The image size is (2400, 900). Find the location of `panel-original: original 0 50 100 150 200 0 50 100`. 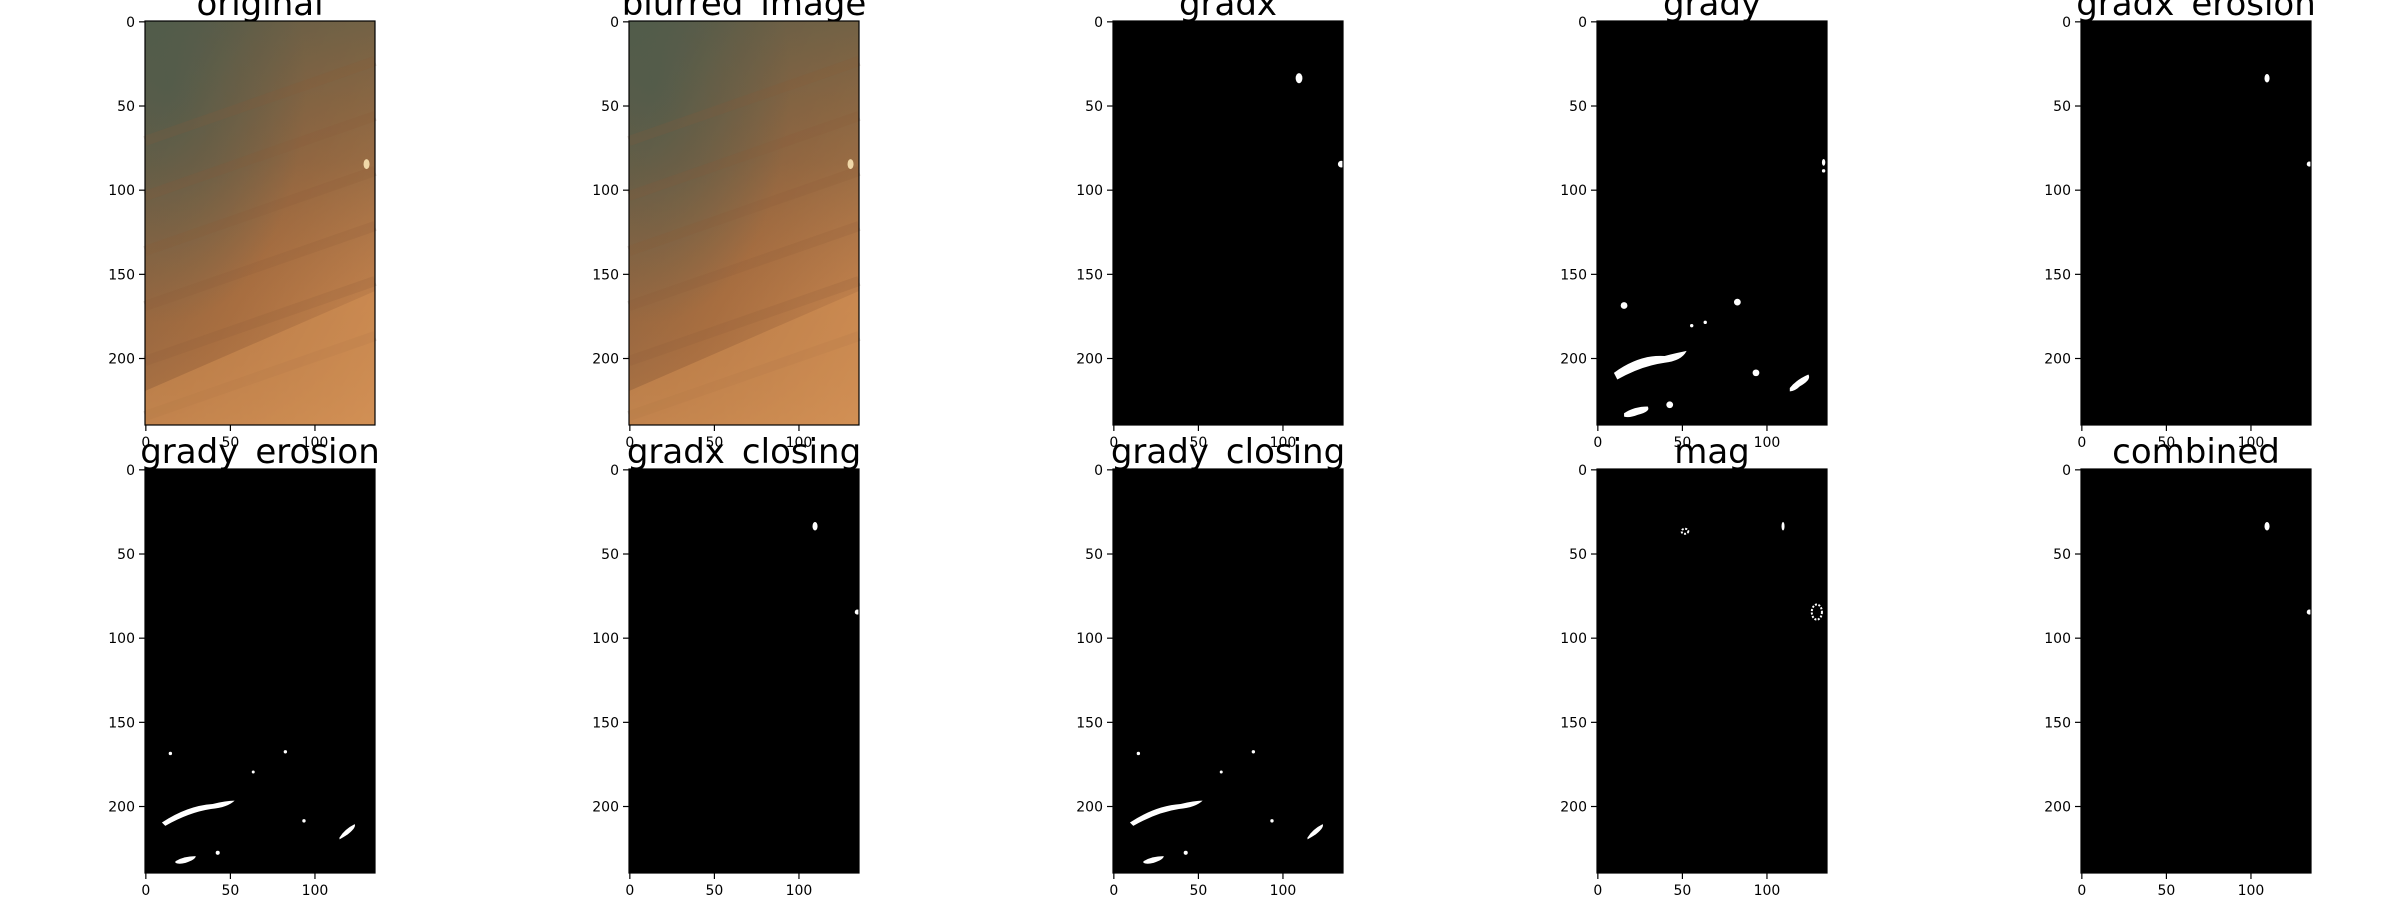

panel-original: original 0 50 100 150 200 0 50 100 is located at coordinates (242, 225).